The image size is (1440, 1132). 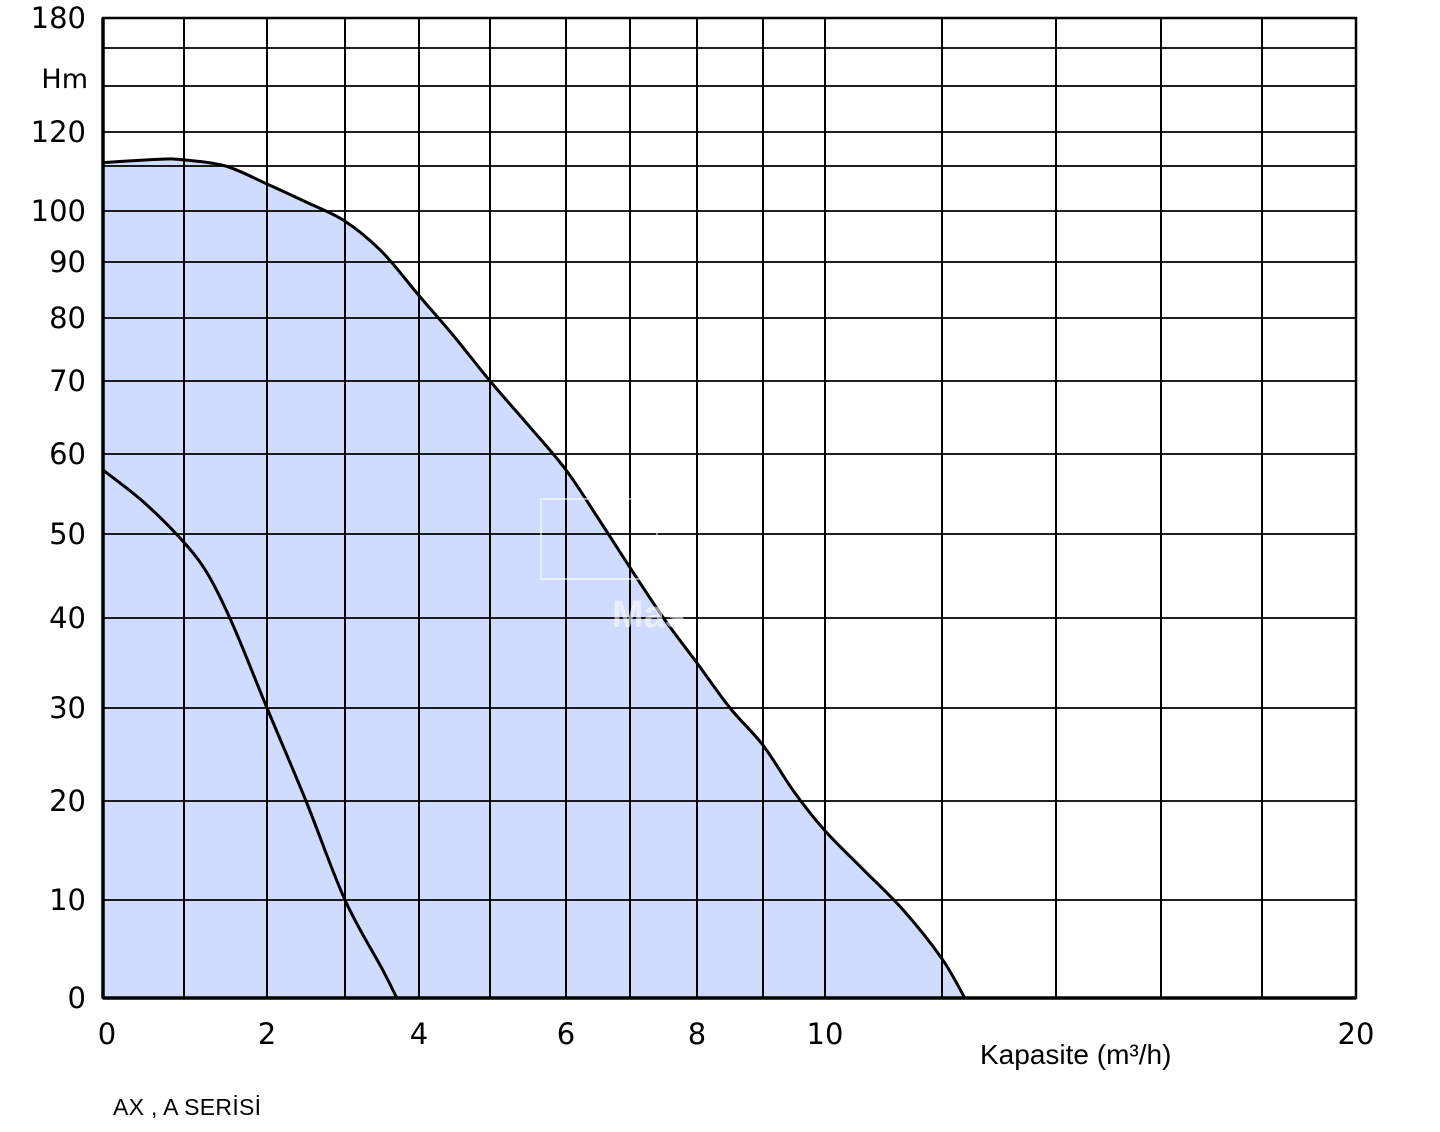 What do you see at coordinates (566, 1034) in the screenshot?
I see `x-tick-label: 6` at bounding box center [566, 1034].